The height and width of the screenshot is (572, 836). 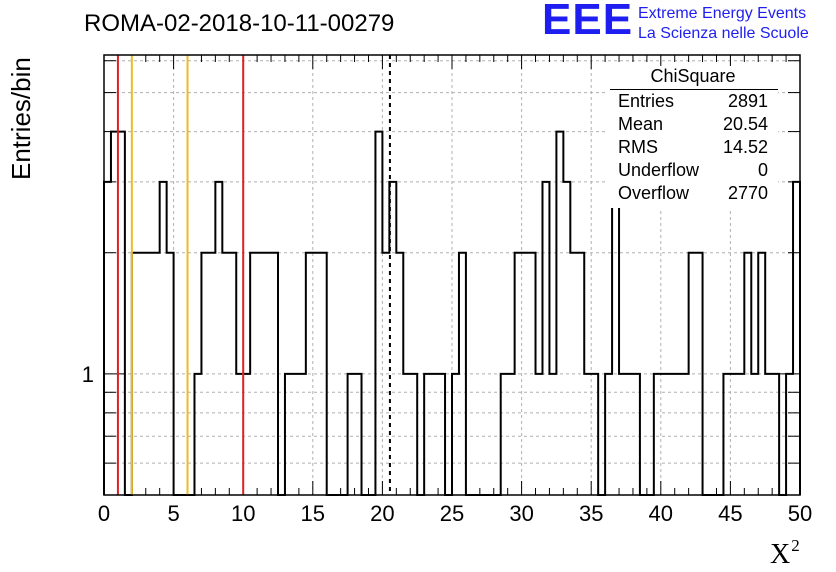 I want to click on x-tick-label: 50, so click(x=800, y=513).